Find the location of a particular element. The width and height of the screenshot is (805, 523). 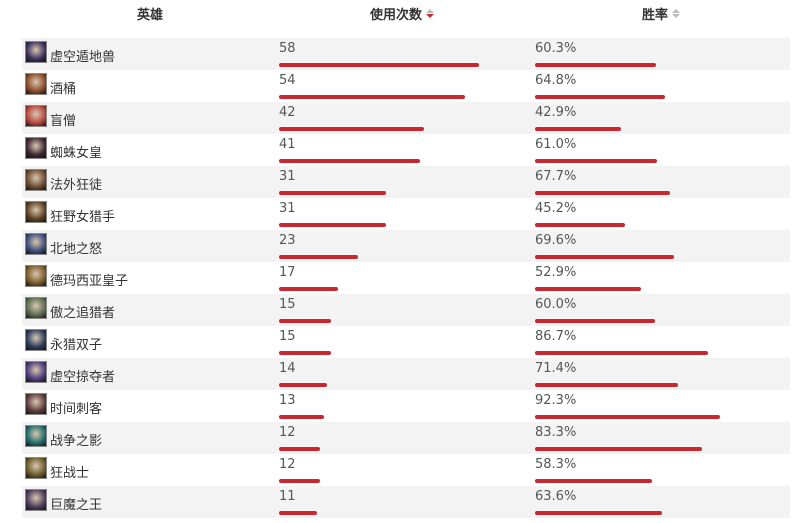

hero-name: 德玛西亚皇子 is located at coordinates (89, 281).